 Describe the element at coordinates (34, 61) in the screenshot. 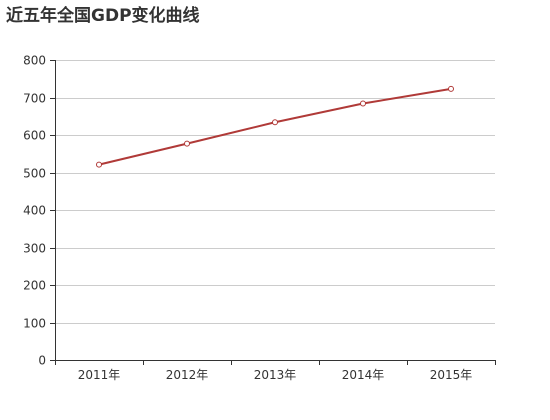

I see `y-tick-label: 800` at that location.